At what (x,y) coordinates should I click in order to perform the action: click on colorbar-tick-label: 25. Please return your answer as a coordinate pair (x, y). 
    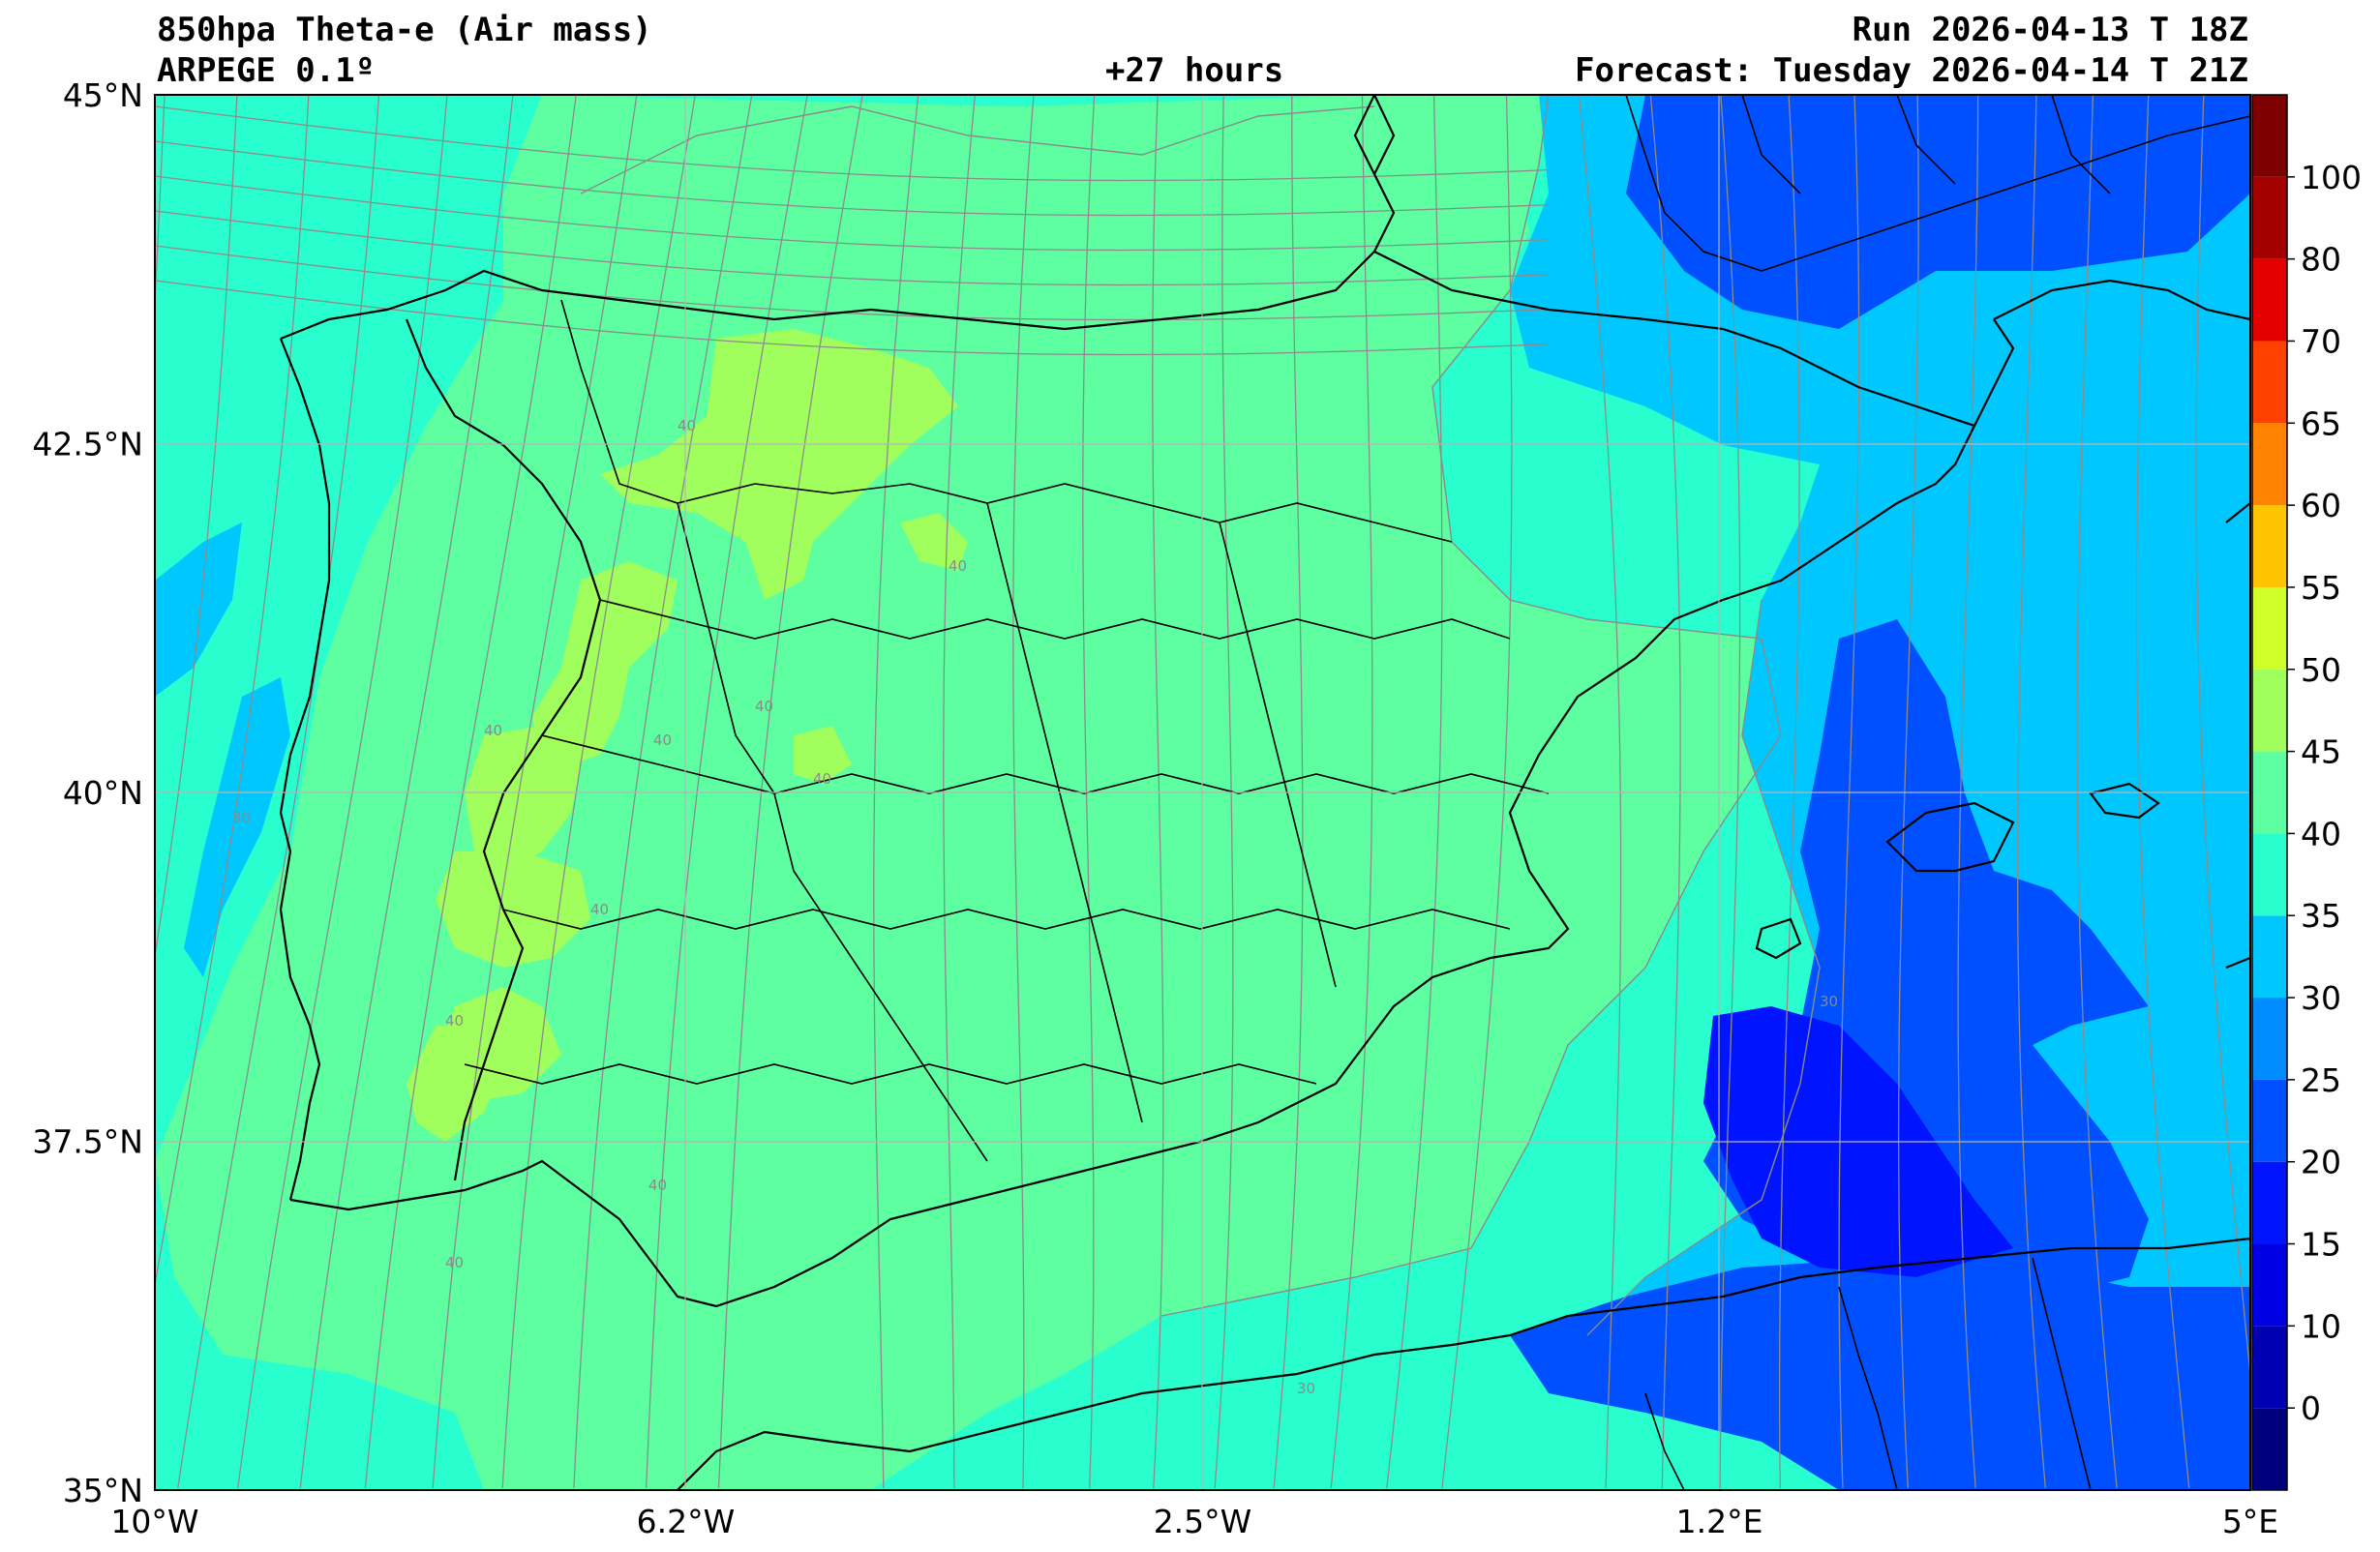
    Looking at the image, I should click on (2321, 1080).